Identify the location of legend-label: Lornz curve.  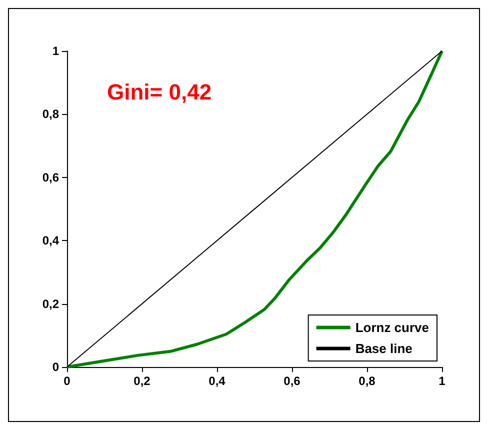
(392, 327).